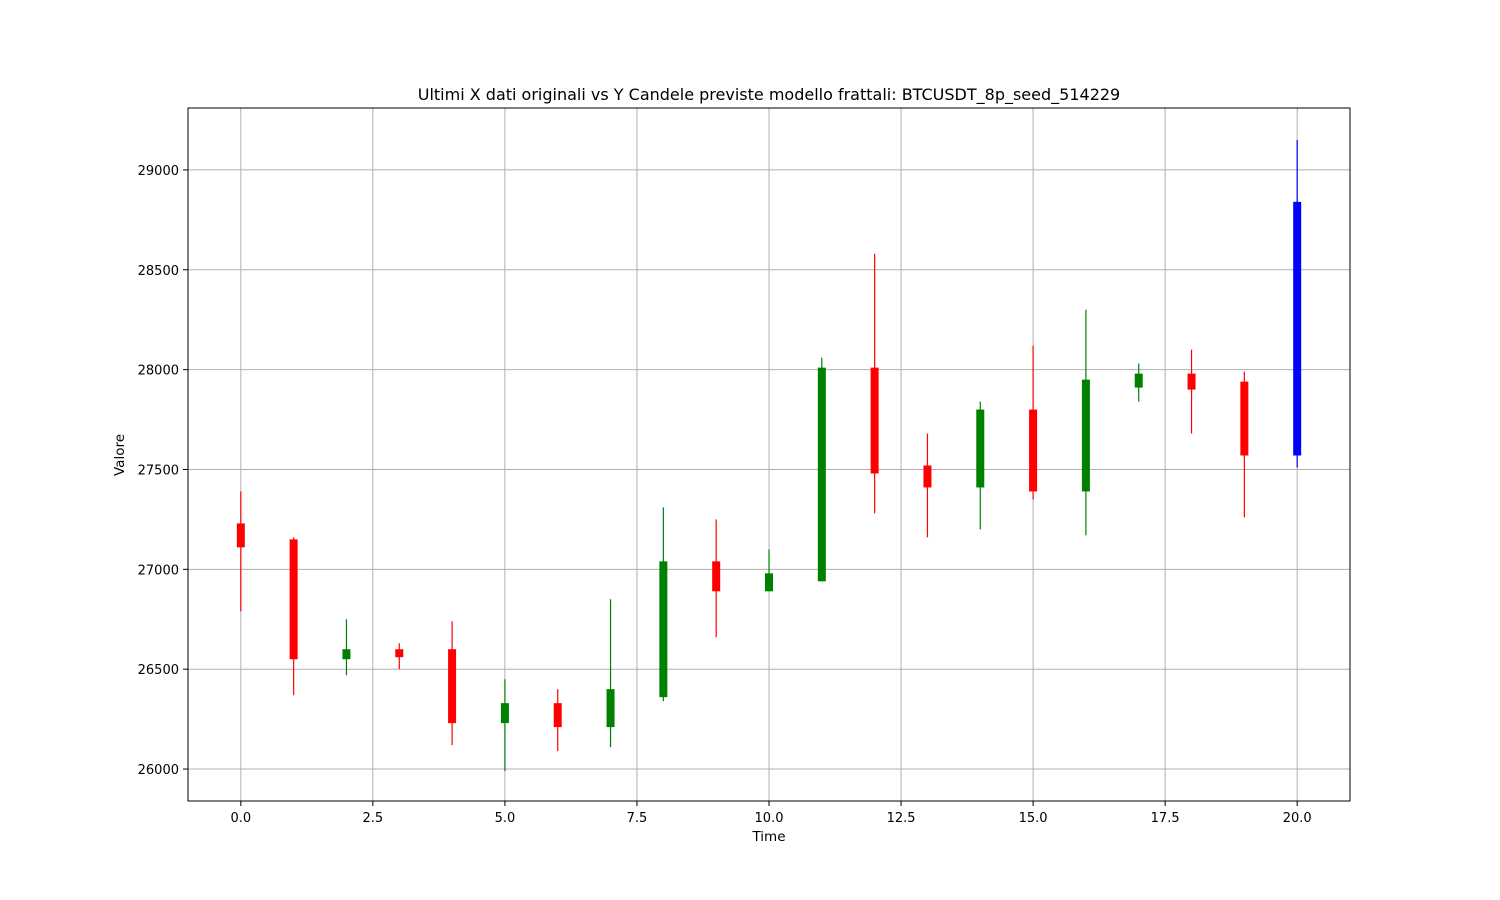  Describe the element at coordinates (158, 570) in the screenshot. I see `y-tick-label: 27000` at that location.